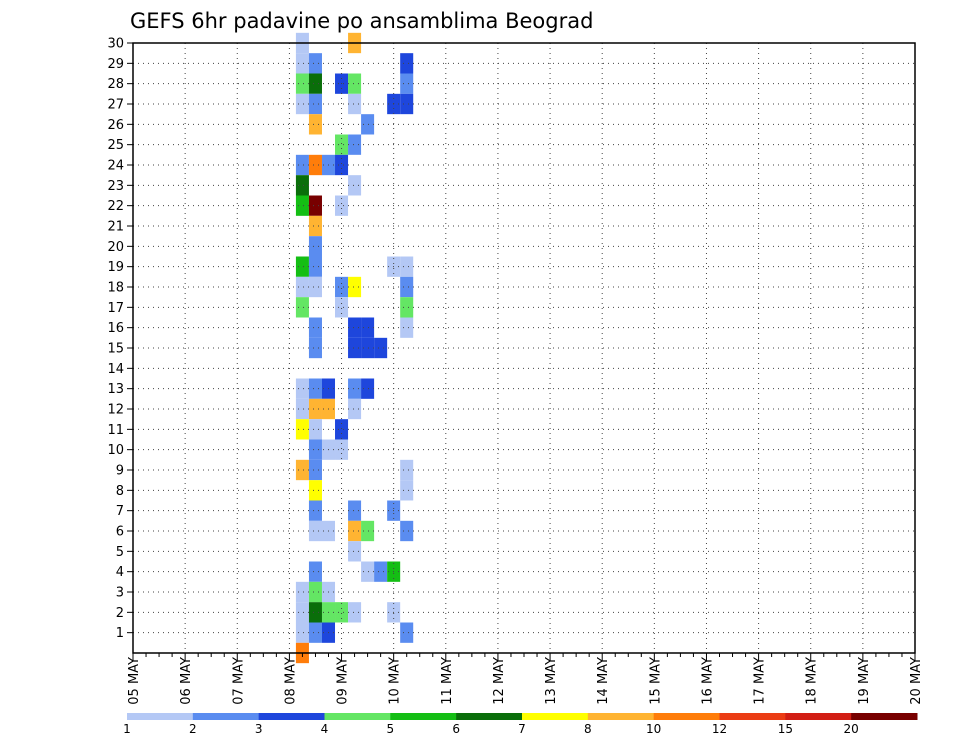  What do you see at coordinates (115, 389) in the screenshot?
I see `y-tick-label: 13` at bounding box center [115, 389].